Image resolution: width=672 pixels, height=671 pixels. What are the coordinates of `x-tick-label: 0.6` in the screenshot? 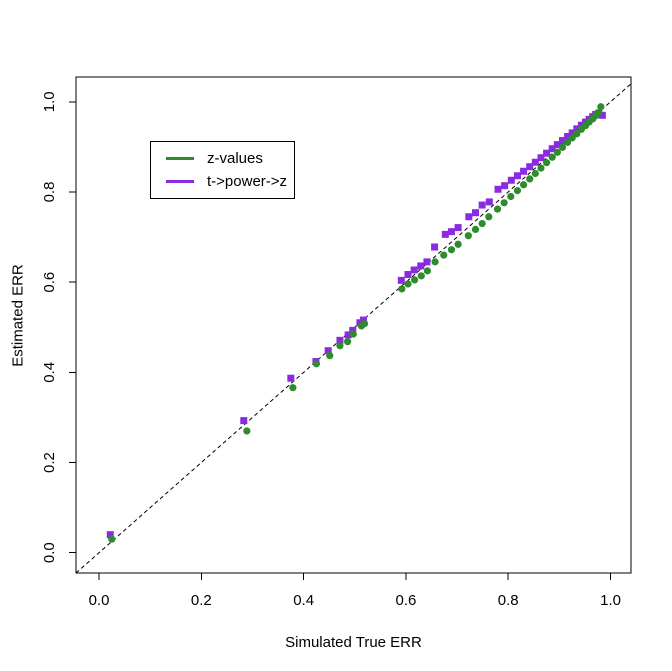 It's located at (406, 600).